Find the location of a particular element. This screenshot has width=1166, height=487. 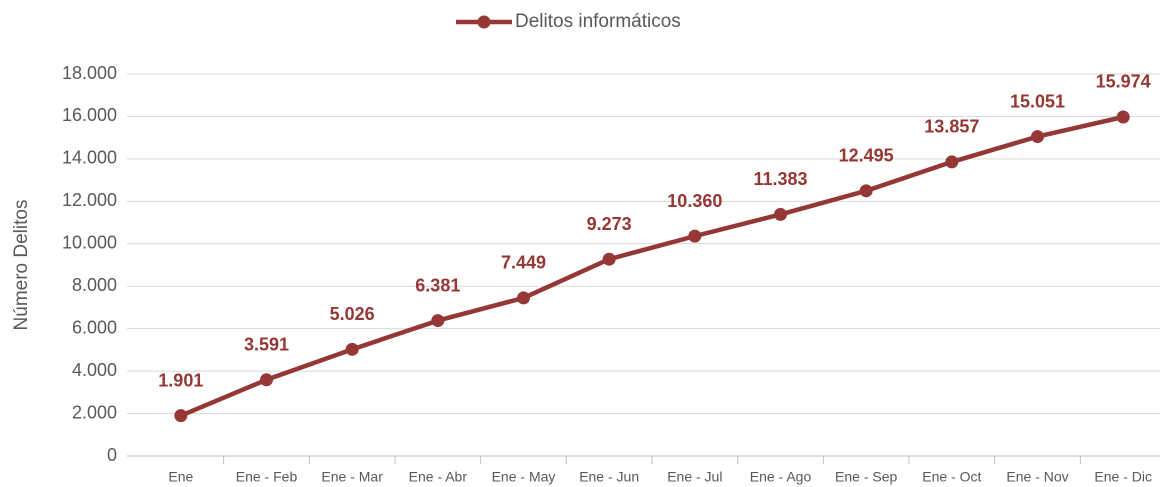

data-label: 3.591 is located at coordinates (266, 345).